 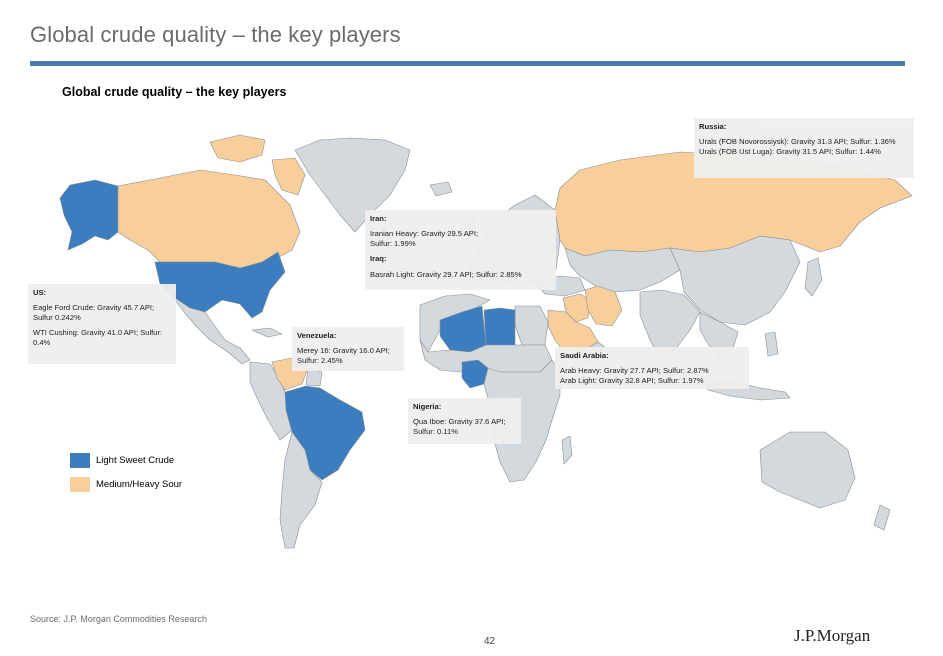 What do you see at coordinates (352, 185) in the screenshot?
I see `greenland-region` at bounding box center [352, 185].